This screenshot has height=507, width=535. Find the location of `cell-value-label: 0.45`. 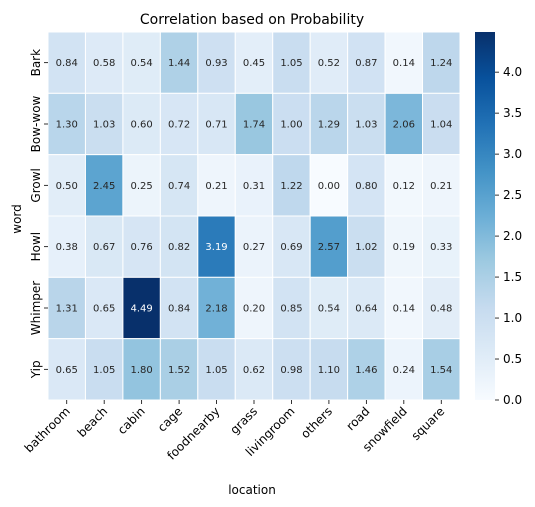

cell-value-label: 0.45 is located at coordinates (254, 63).